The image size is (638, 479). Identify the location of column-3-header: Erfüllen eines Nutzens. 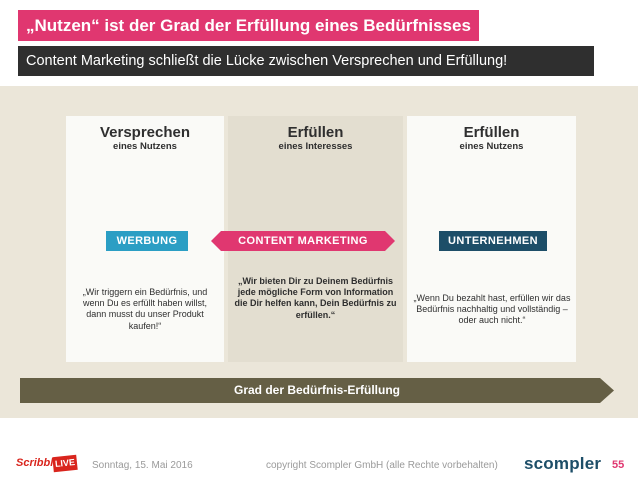
(491, 138).